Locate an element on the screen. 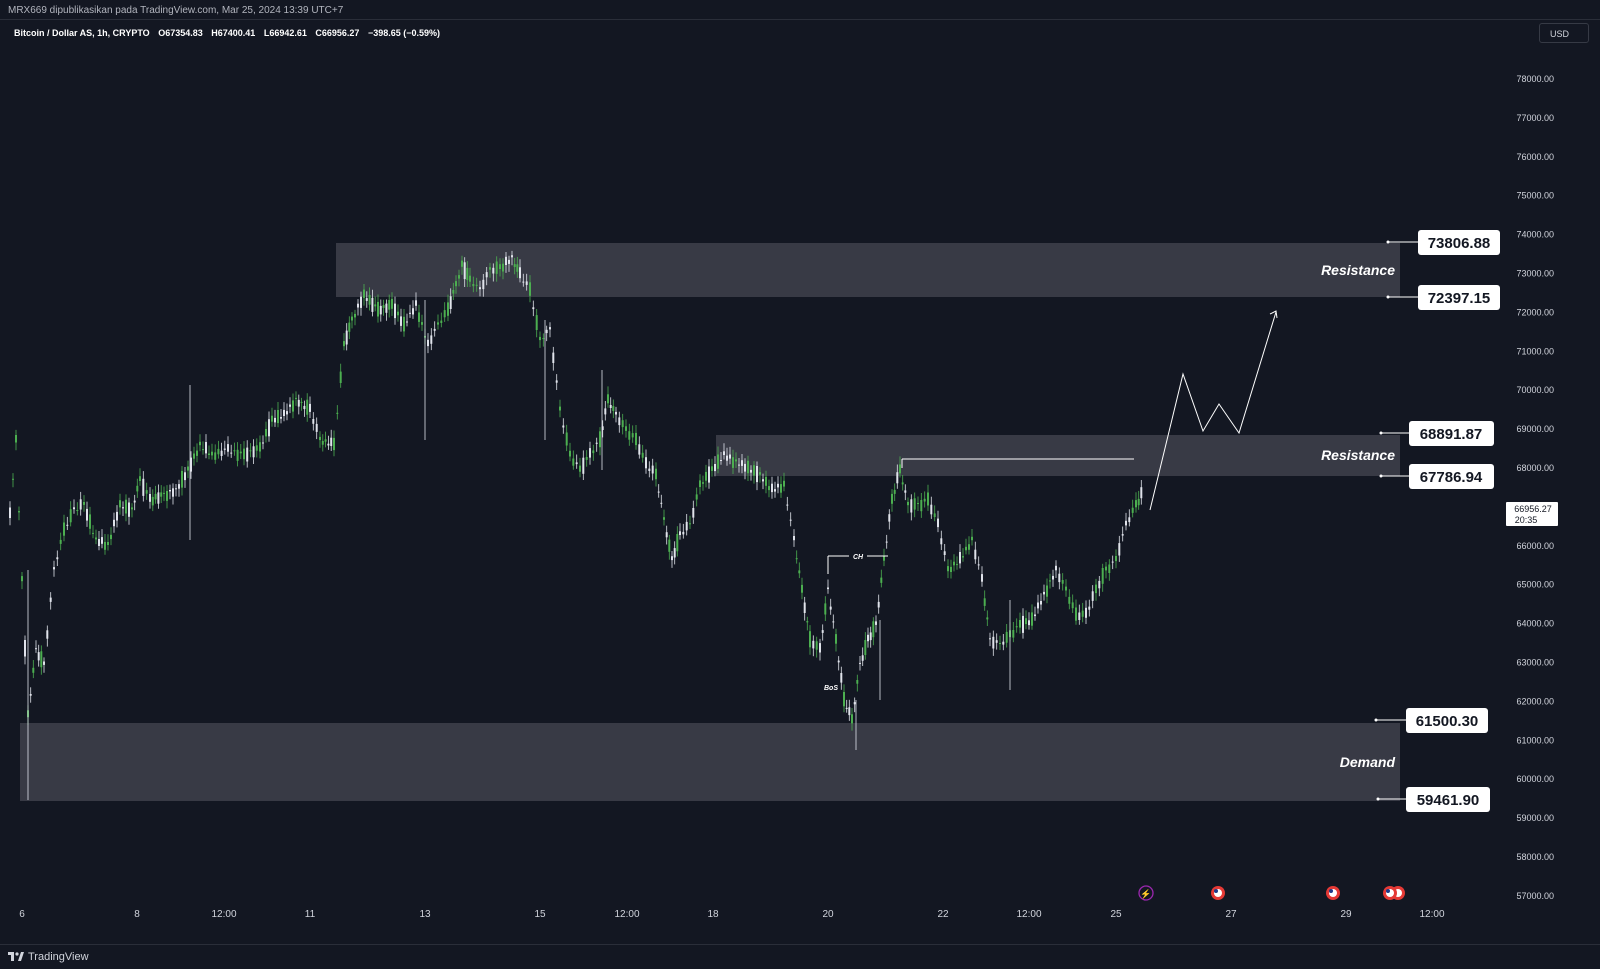 This screenshot has height=969, width=1600. price-tick-label: 78000.00 is located at coordinates (1535, 79).